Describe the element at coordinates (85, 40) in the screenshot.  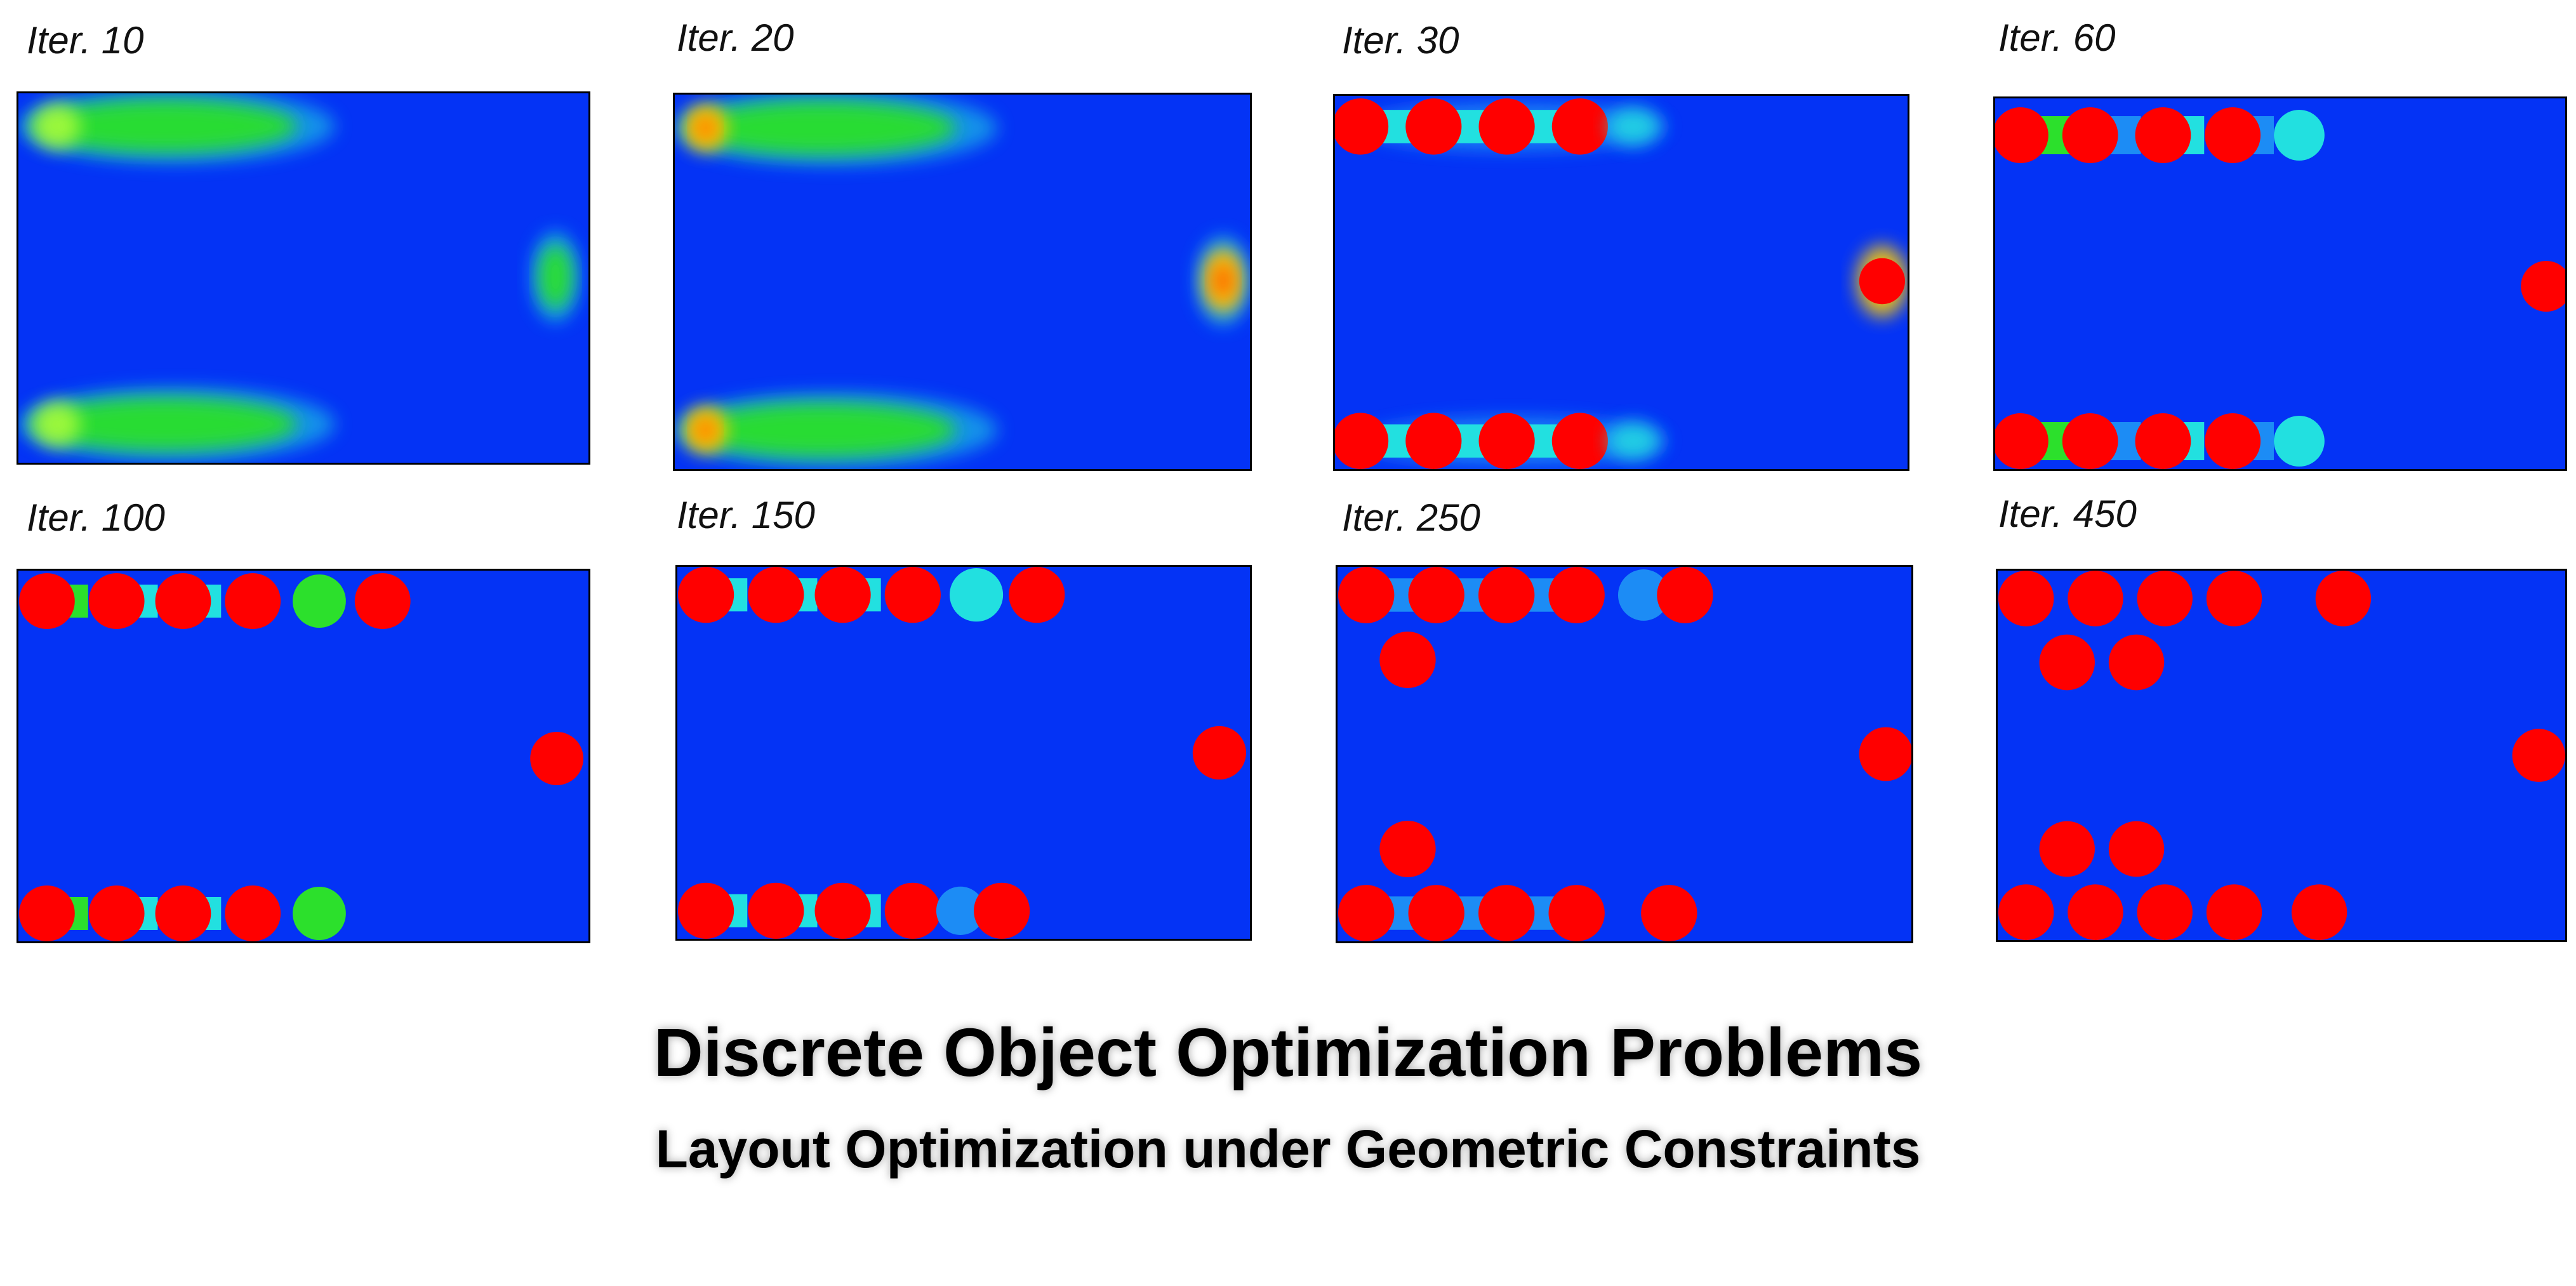
I see `panel-label-iter-10: Iter. 10` at that location.